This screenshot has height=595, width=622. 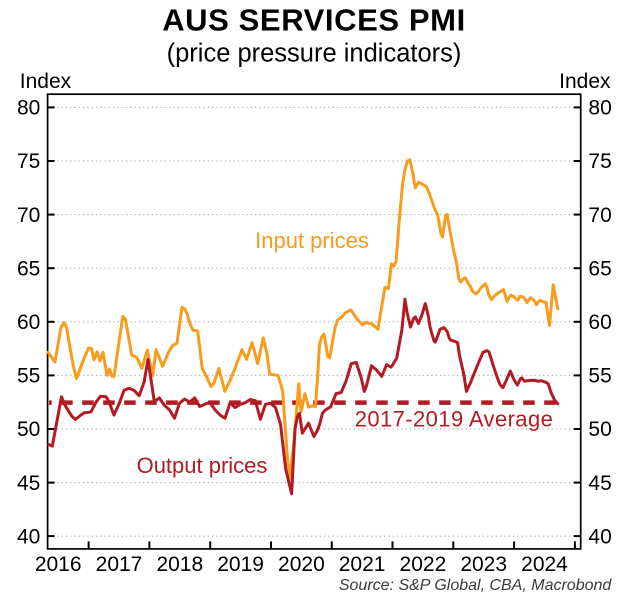 I want to click on svg-text: 2016, so click(x=58, y=564).